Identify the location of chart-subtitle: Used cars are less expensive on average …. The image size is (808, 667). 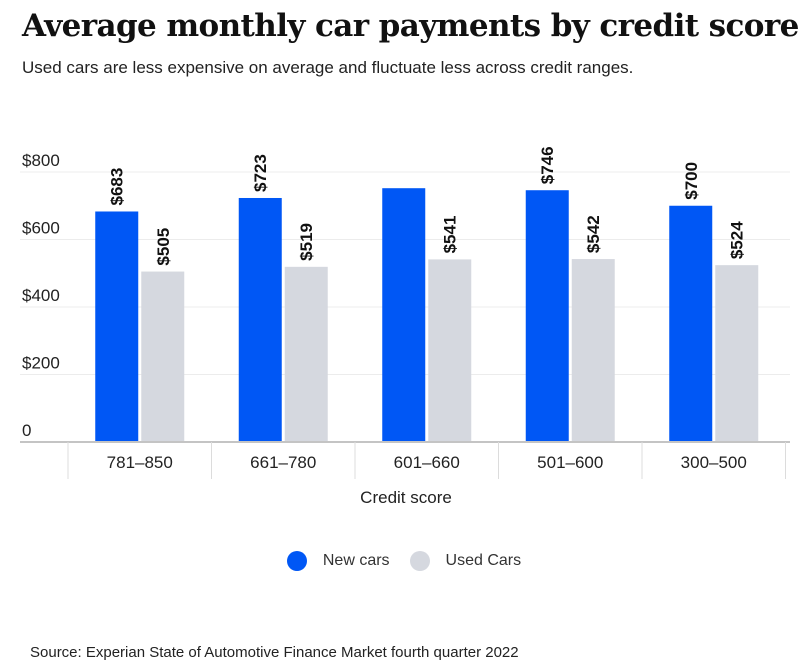
(328, 67).